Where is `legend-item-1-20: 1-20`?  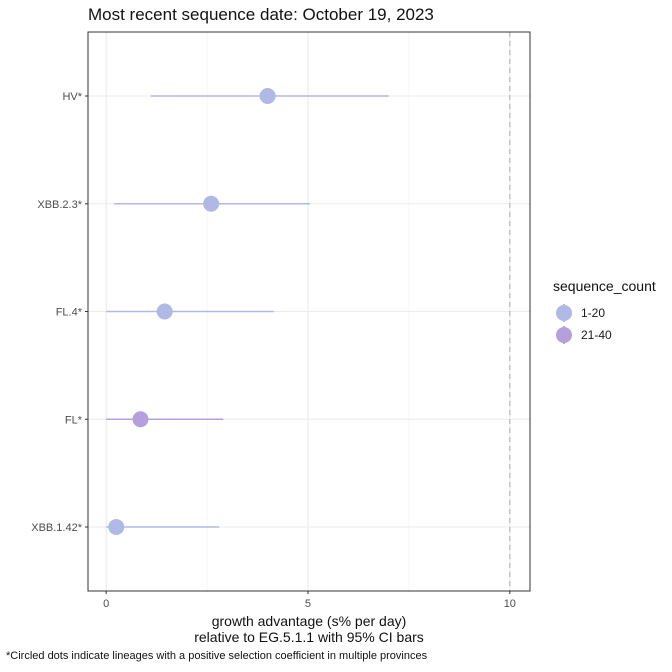 legend-item-1-20: 1-20 is located at coordinates (604, 313).